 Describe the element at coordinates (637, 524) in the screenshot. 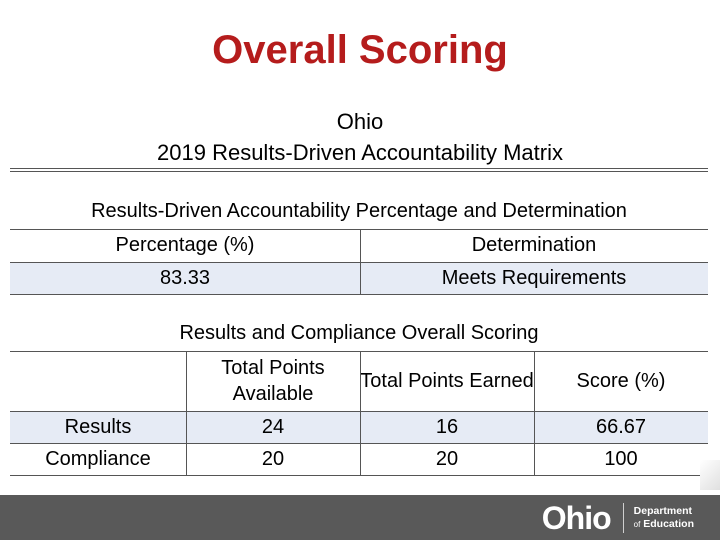

I see `logo-dept-of: of` at that location.